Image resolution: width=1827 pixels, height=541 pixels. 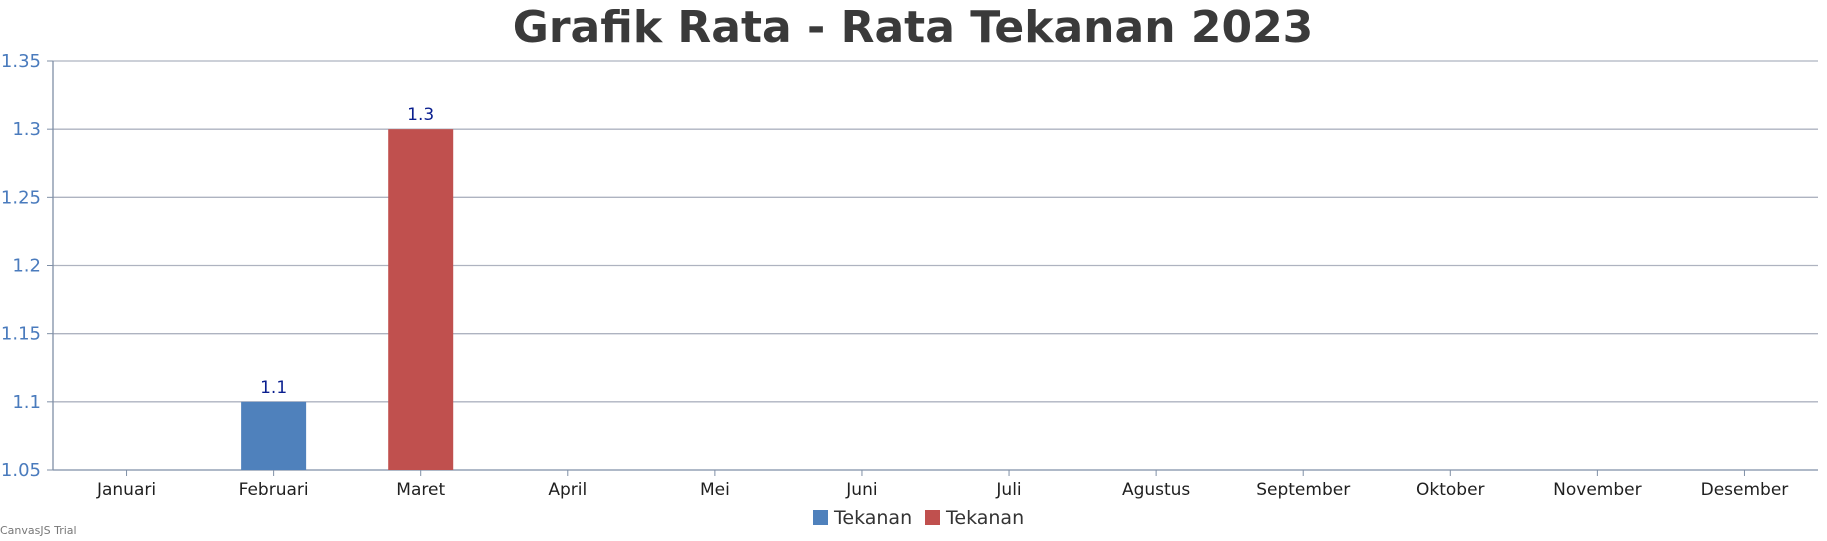 I want to click on watermark-text: CanvasJS Trial, so click(x=38, y=530).